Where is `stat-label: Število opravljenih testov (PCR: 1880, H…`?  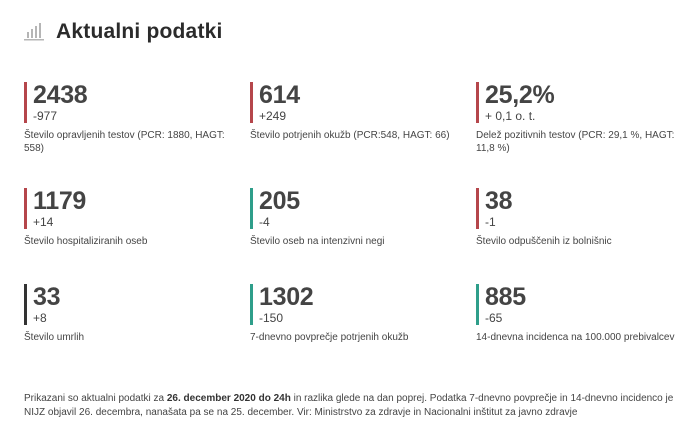 stat-label: Število opravljenih testov (PCR: 1880, H… is located at coordinates (124, 142).